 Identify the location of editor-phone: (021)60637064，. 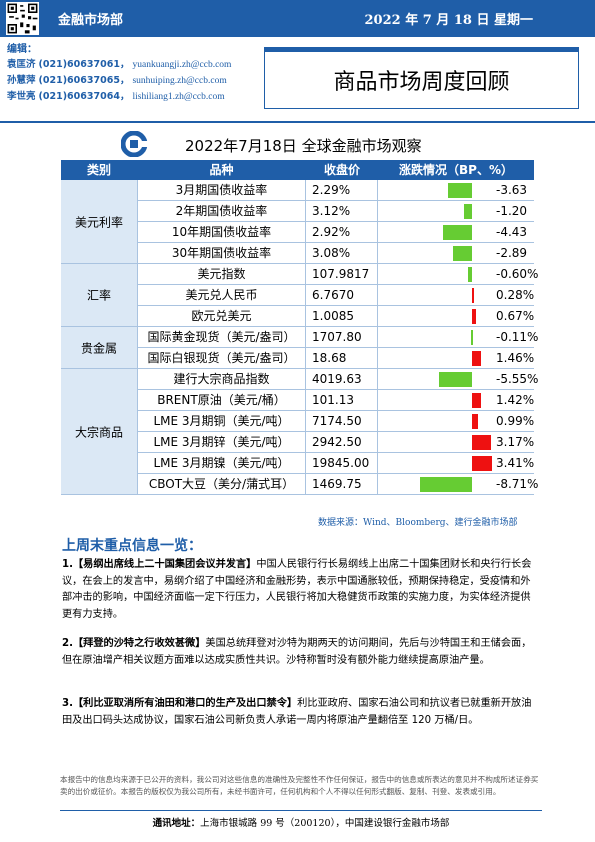
(84, 96).